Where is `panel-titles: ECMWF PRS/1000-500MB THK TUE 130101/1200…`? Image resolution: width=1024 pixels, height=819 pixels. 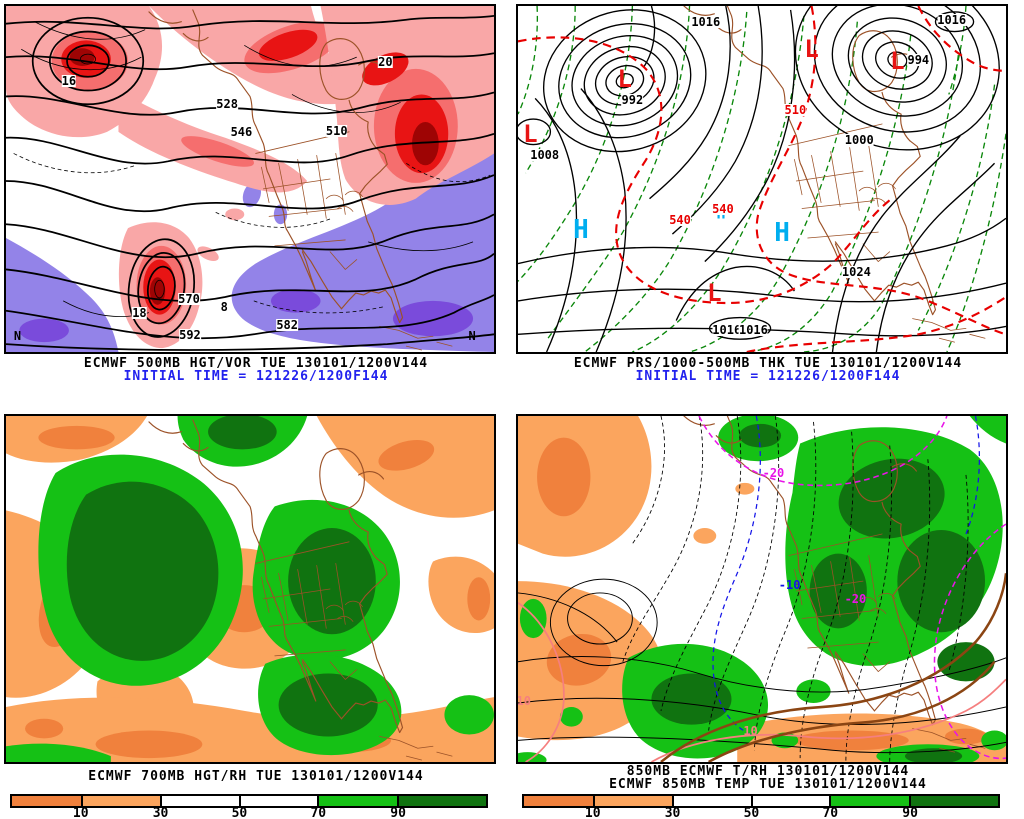
panel-titles: ECMWF PRS/1000-500MB THK TUE 130101/1200… is located at coordinates (768, 370).